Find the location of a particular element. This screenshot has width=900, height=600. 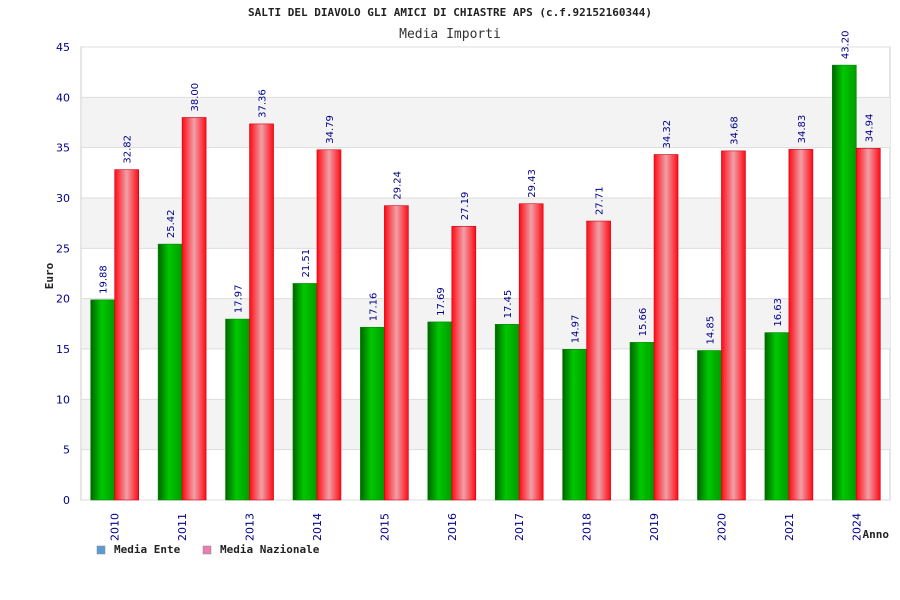

data-label: 14.85 is located at coordinates (710, 330).